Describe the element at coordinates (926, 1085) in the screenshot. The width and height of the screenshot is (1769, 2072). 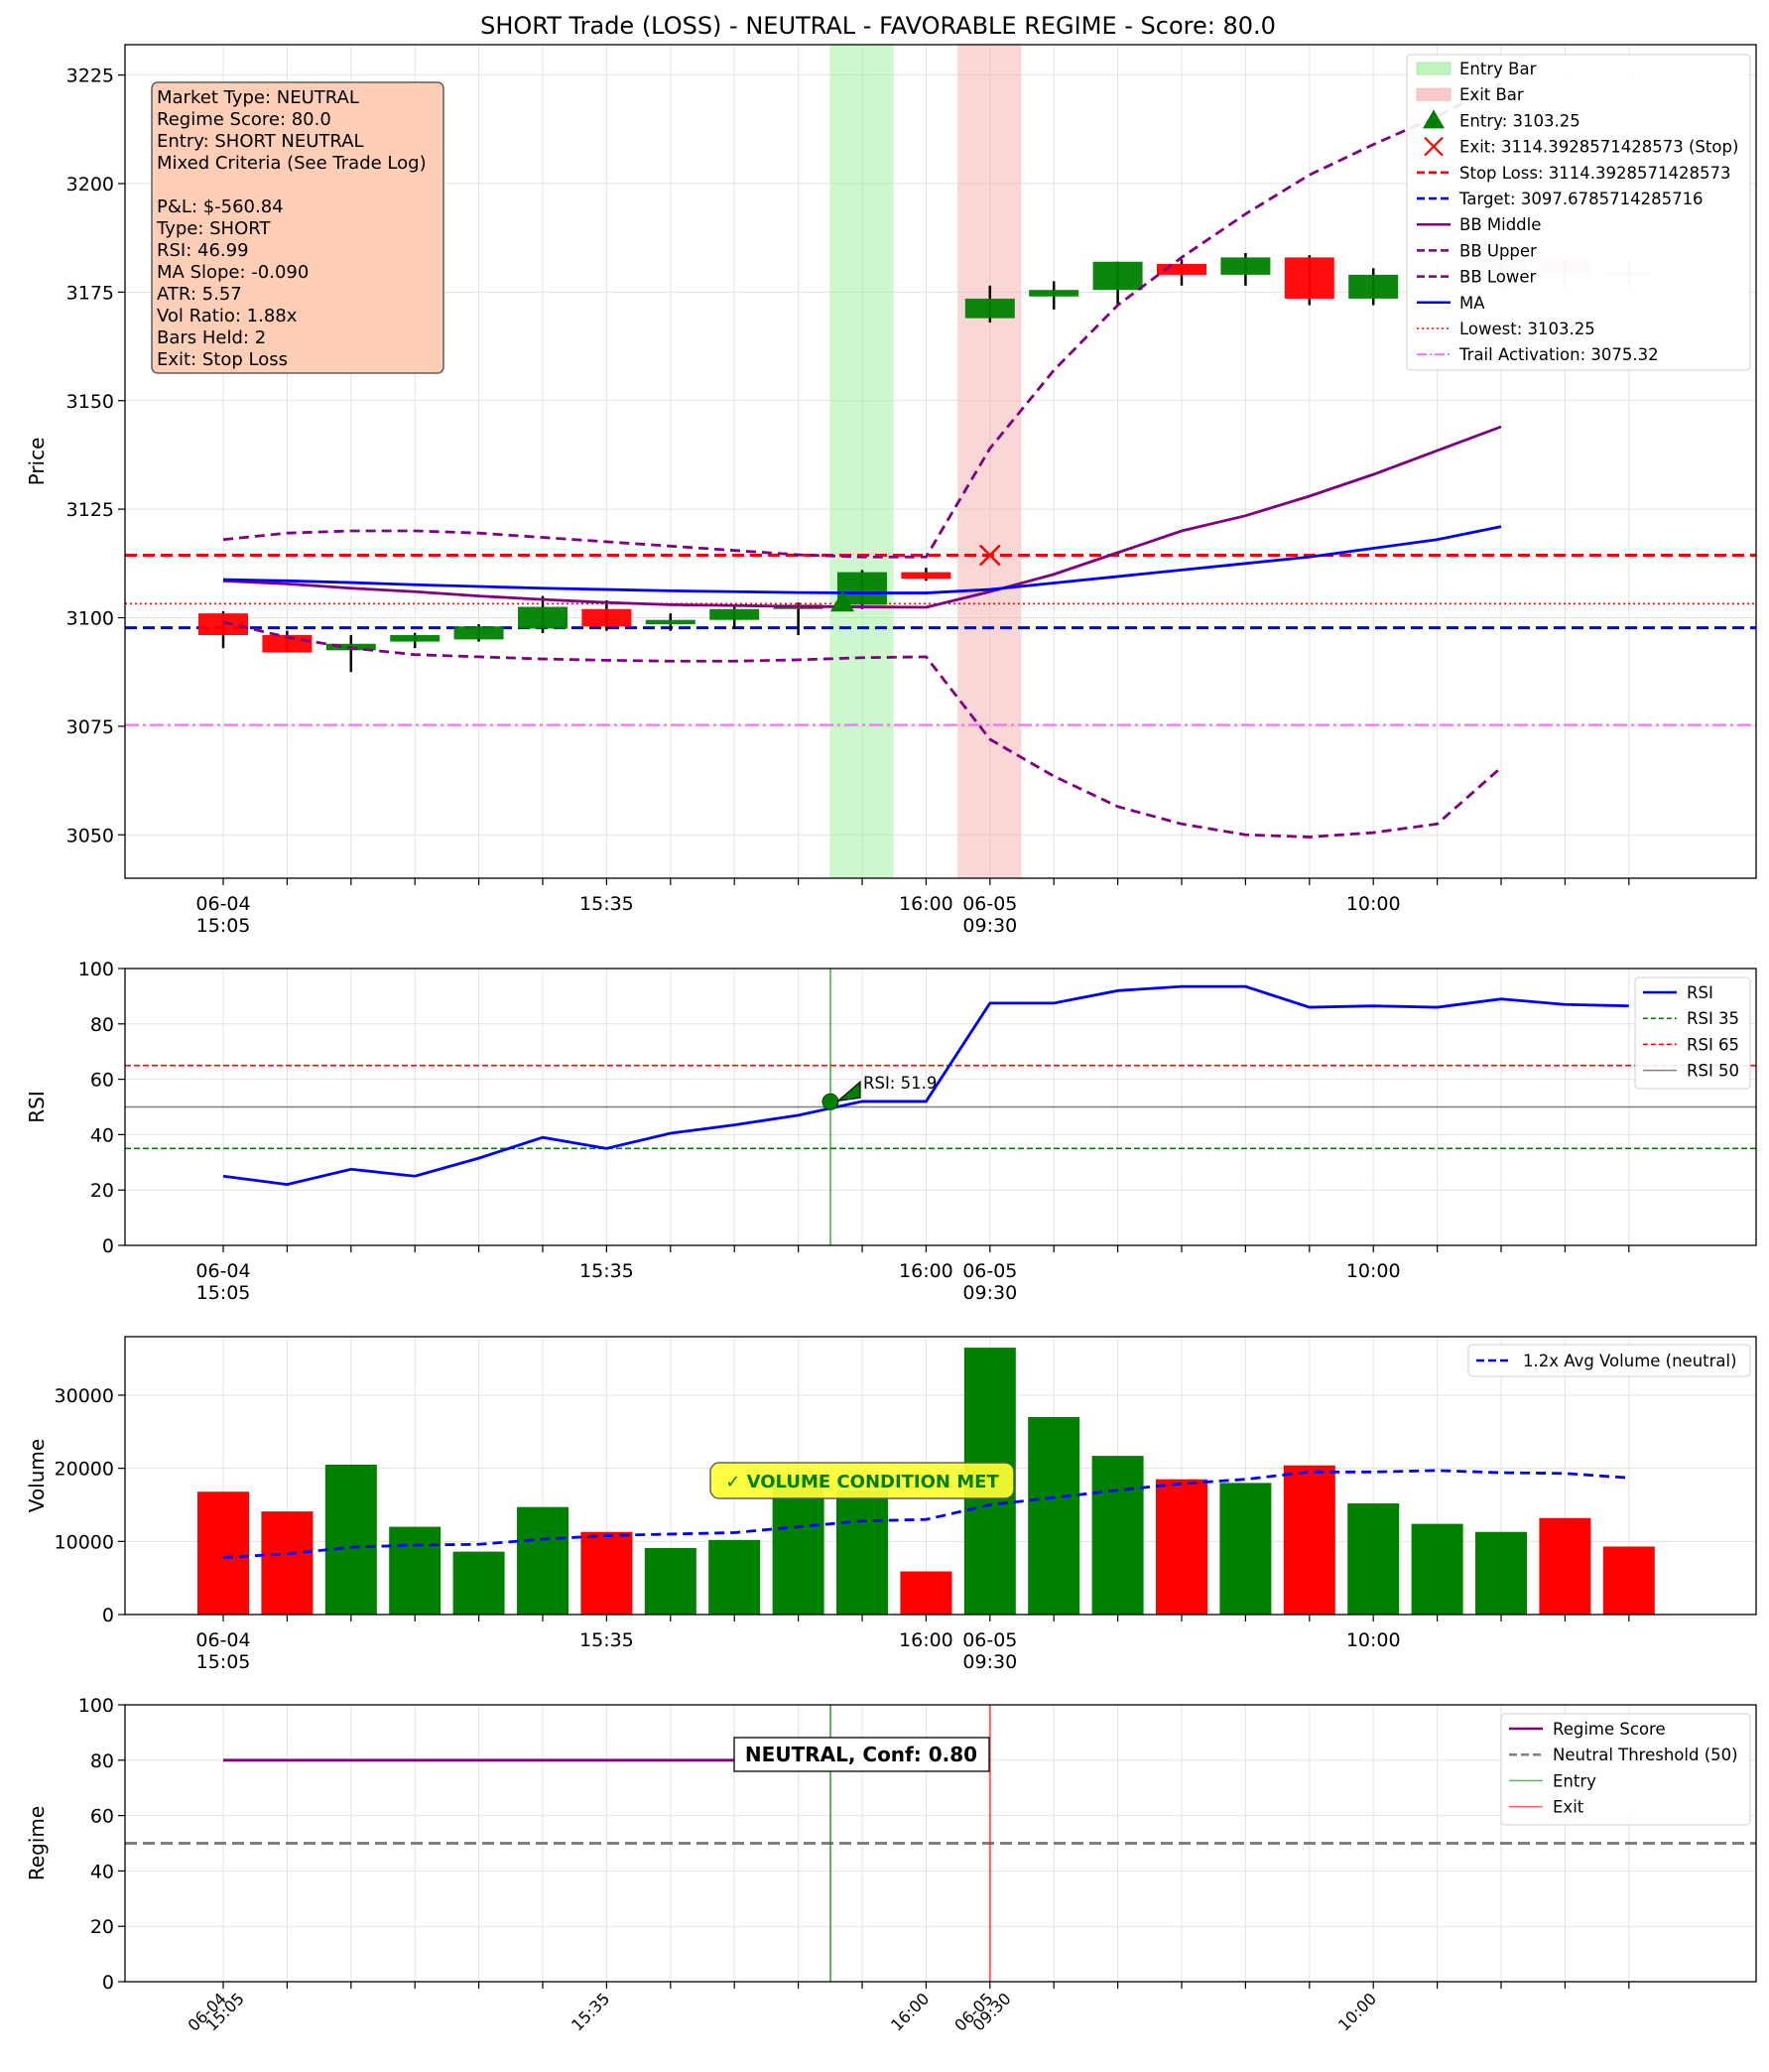
I see `rsi-line` at that location.